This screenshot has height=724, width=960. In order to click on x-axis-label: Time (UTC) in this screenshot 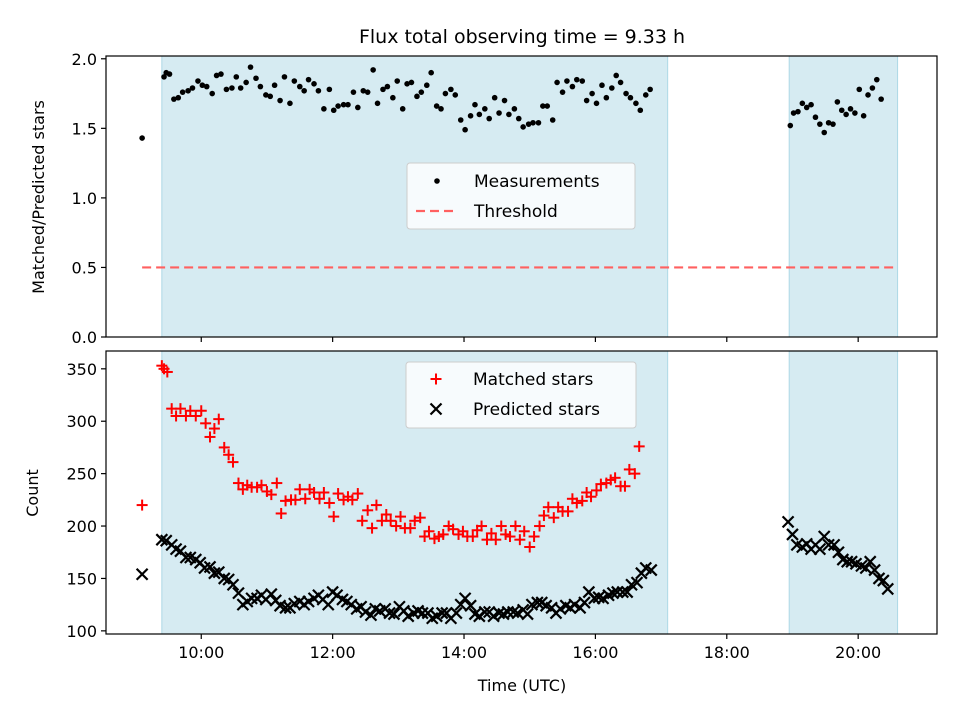, I will do `click(521, 685)`.